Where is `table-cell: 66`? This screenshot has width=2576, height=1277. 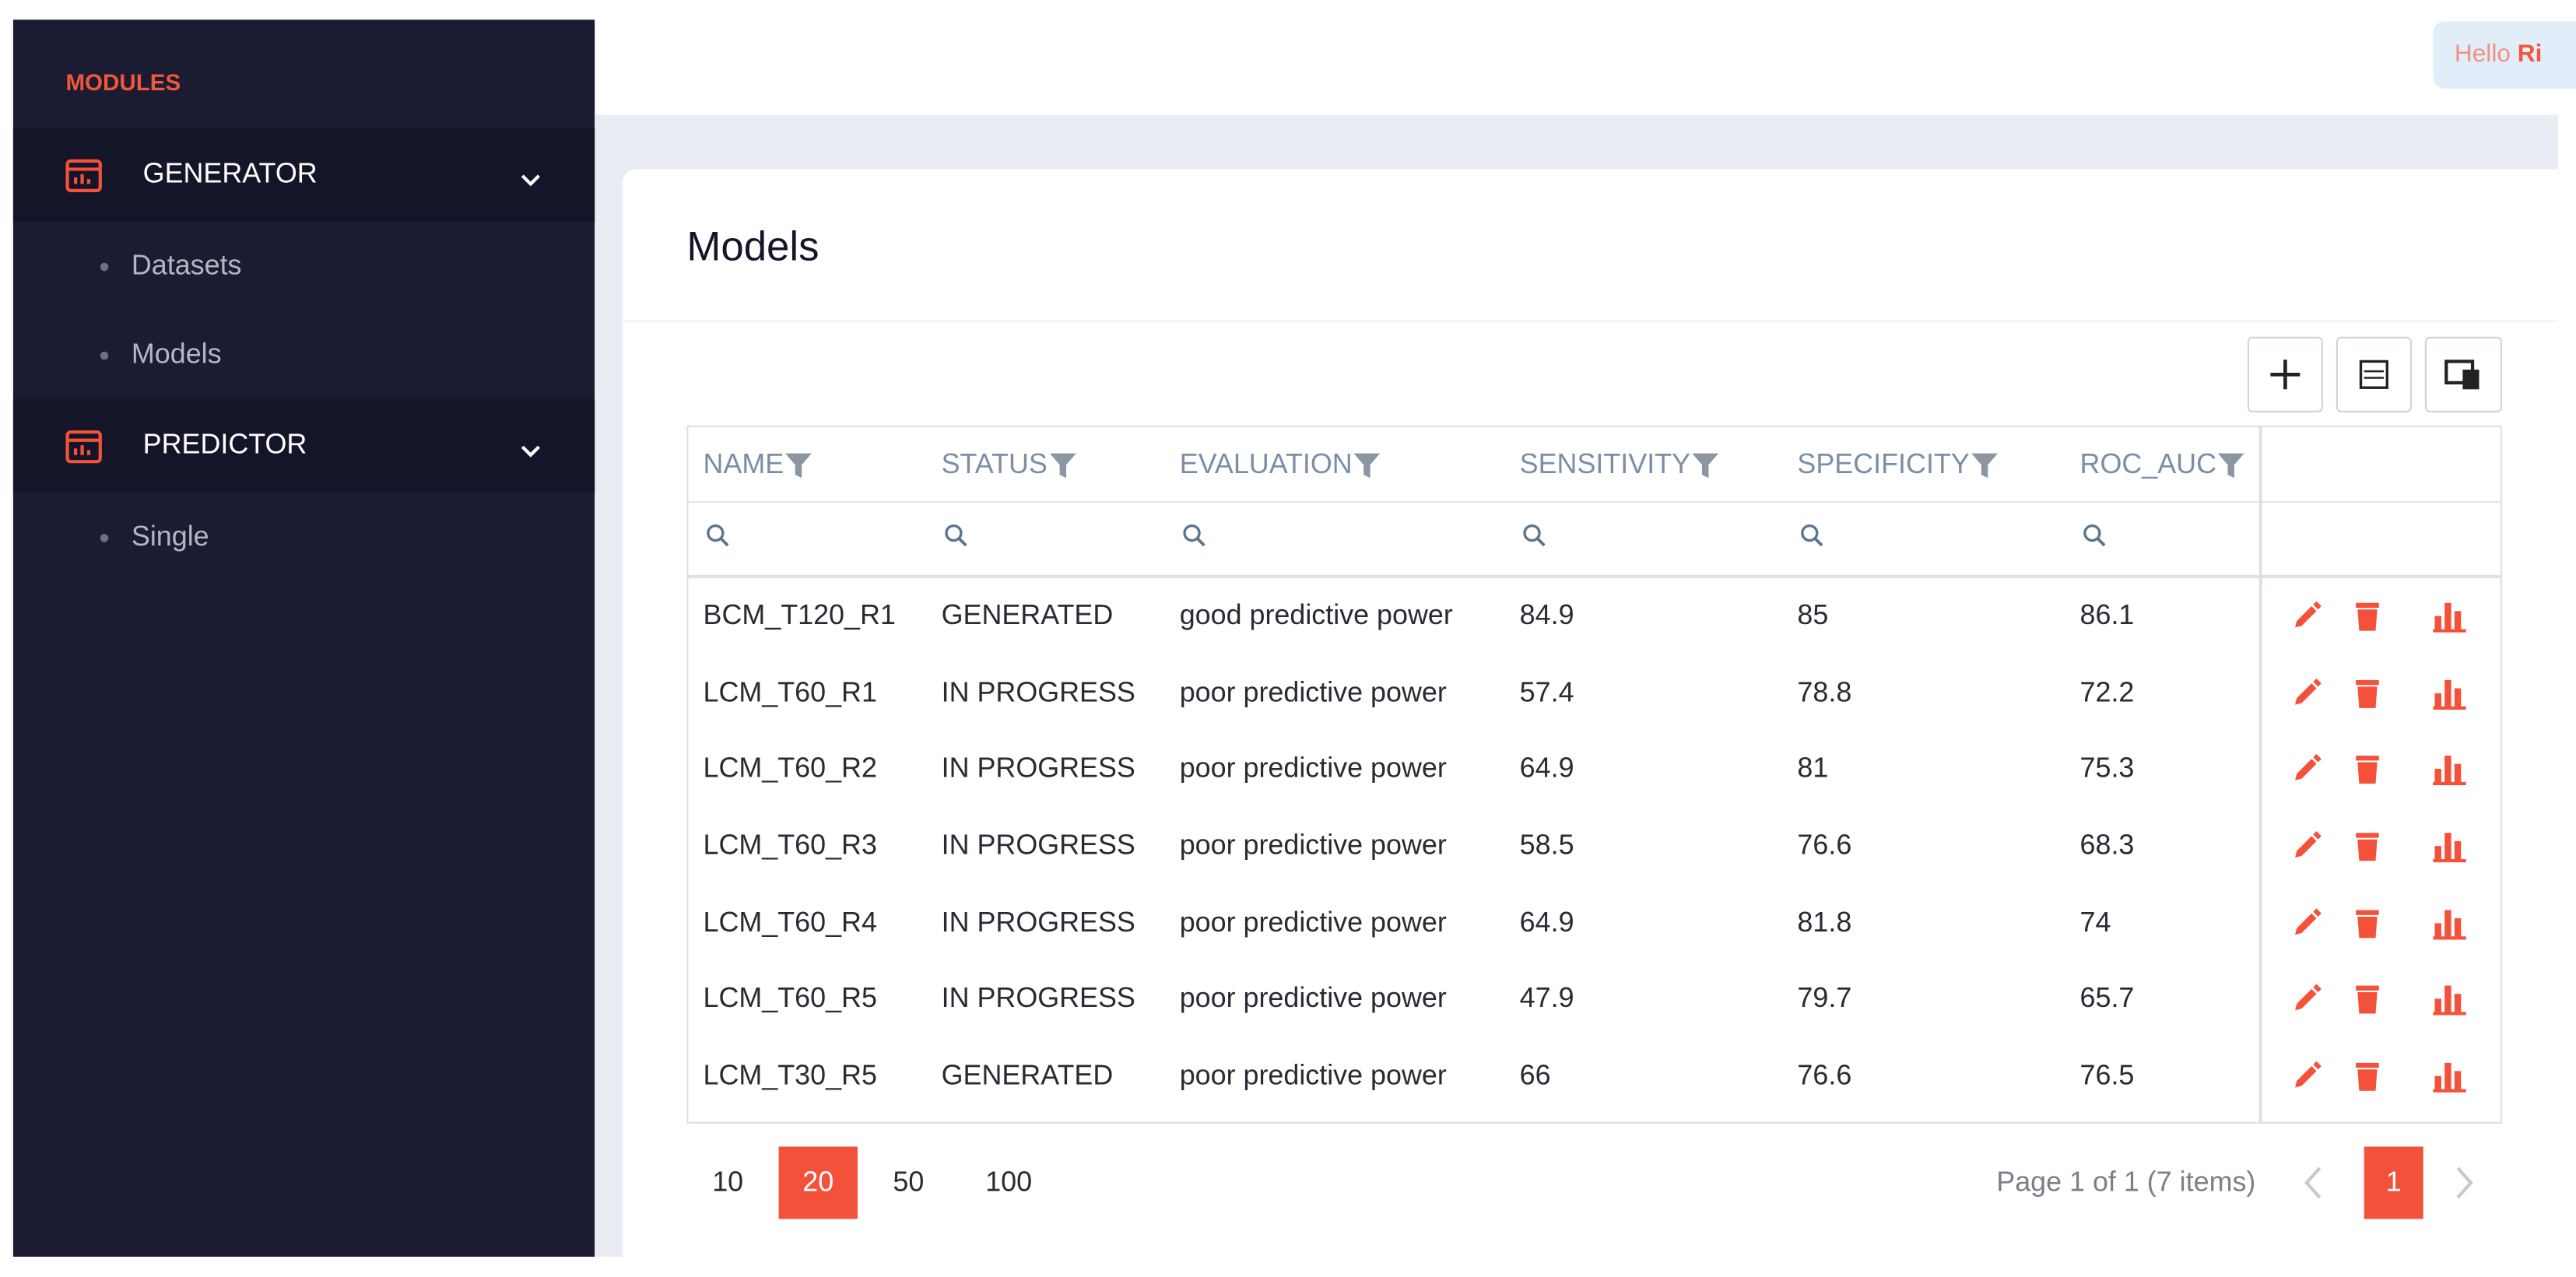
table-cell: 66 is located at coordinates (1535, 1075).